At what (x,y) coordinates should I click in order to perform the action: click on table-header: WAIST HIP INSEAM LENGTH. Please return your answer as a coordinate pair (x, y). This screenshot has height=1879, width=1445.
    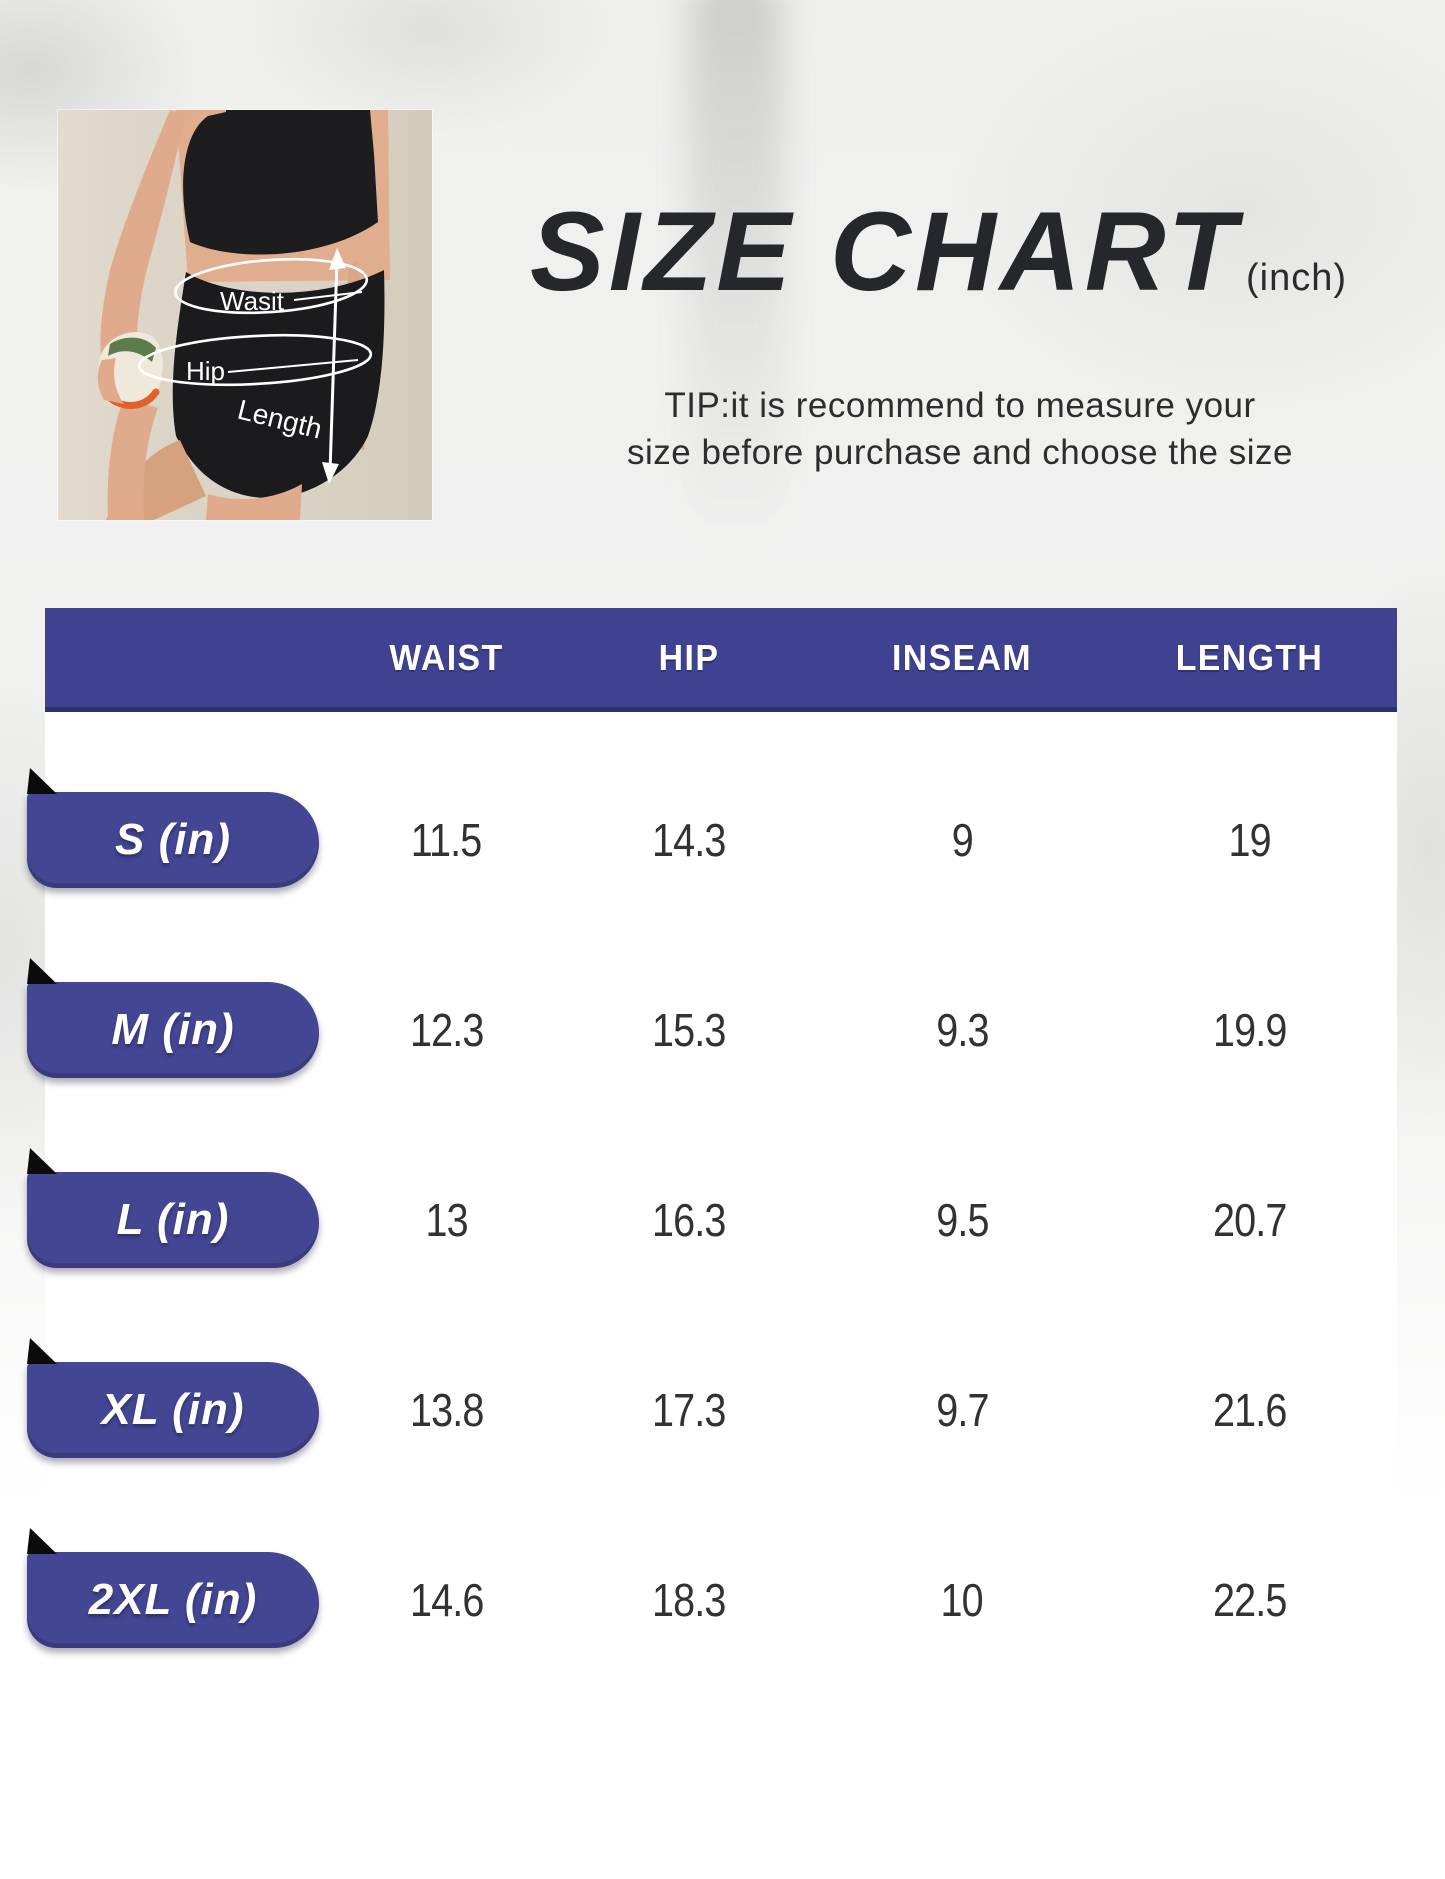
    Looking at the image, I should click on (721, 660).